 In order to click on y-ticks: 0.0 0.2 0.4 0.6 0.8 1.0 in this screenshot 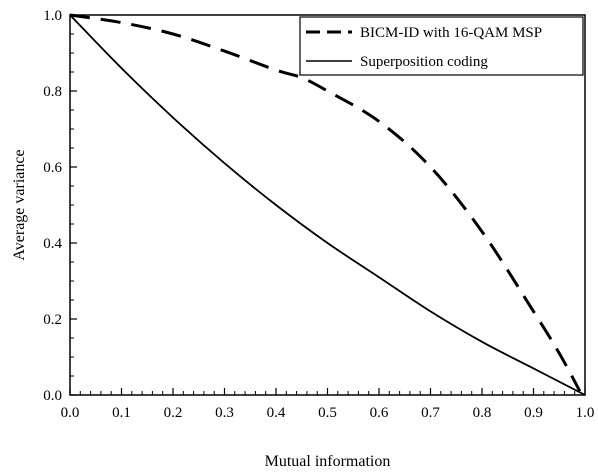, I will do `click(60, 206)`.